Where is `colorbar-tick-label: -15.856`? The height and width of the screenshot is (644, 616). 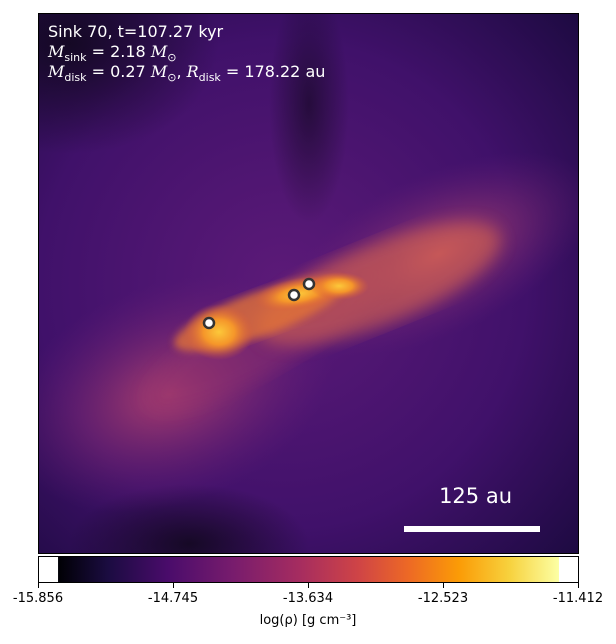 colorbar-tick-label: -15.856 is located at coordinates (38, 598).